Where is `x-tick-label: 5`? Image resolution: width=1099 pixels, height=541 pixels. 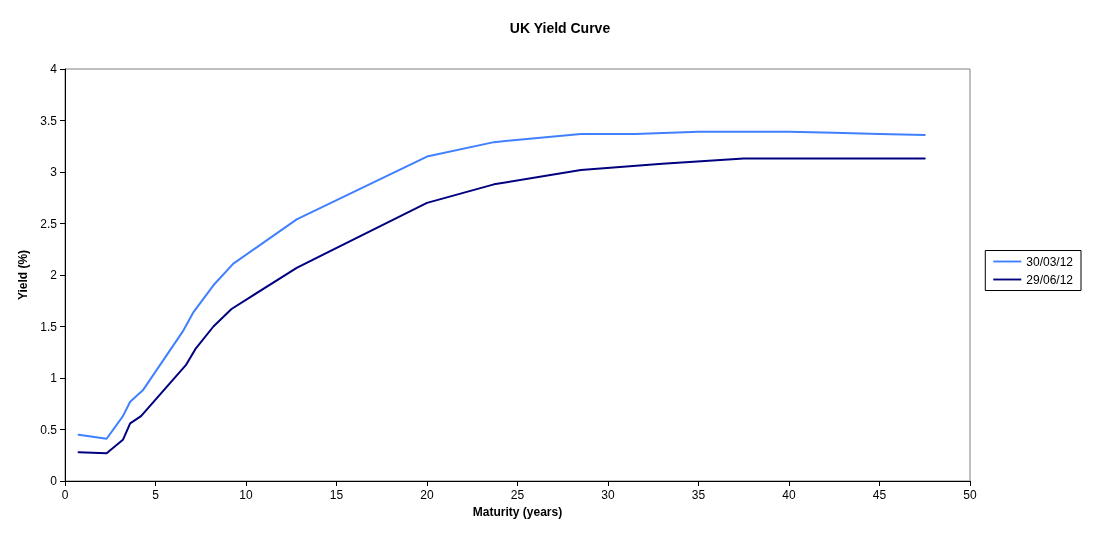 x-tick-label: 5 is located at coordinates (156, 495).